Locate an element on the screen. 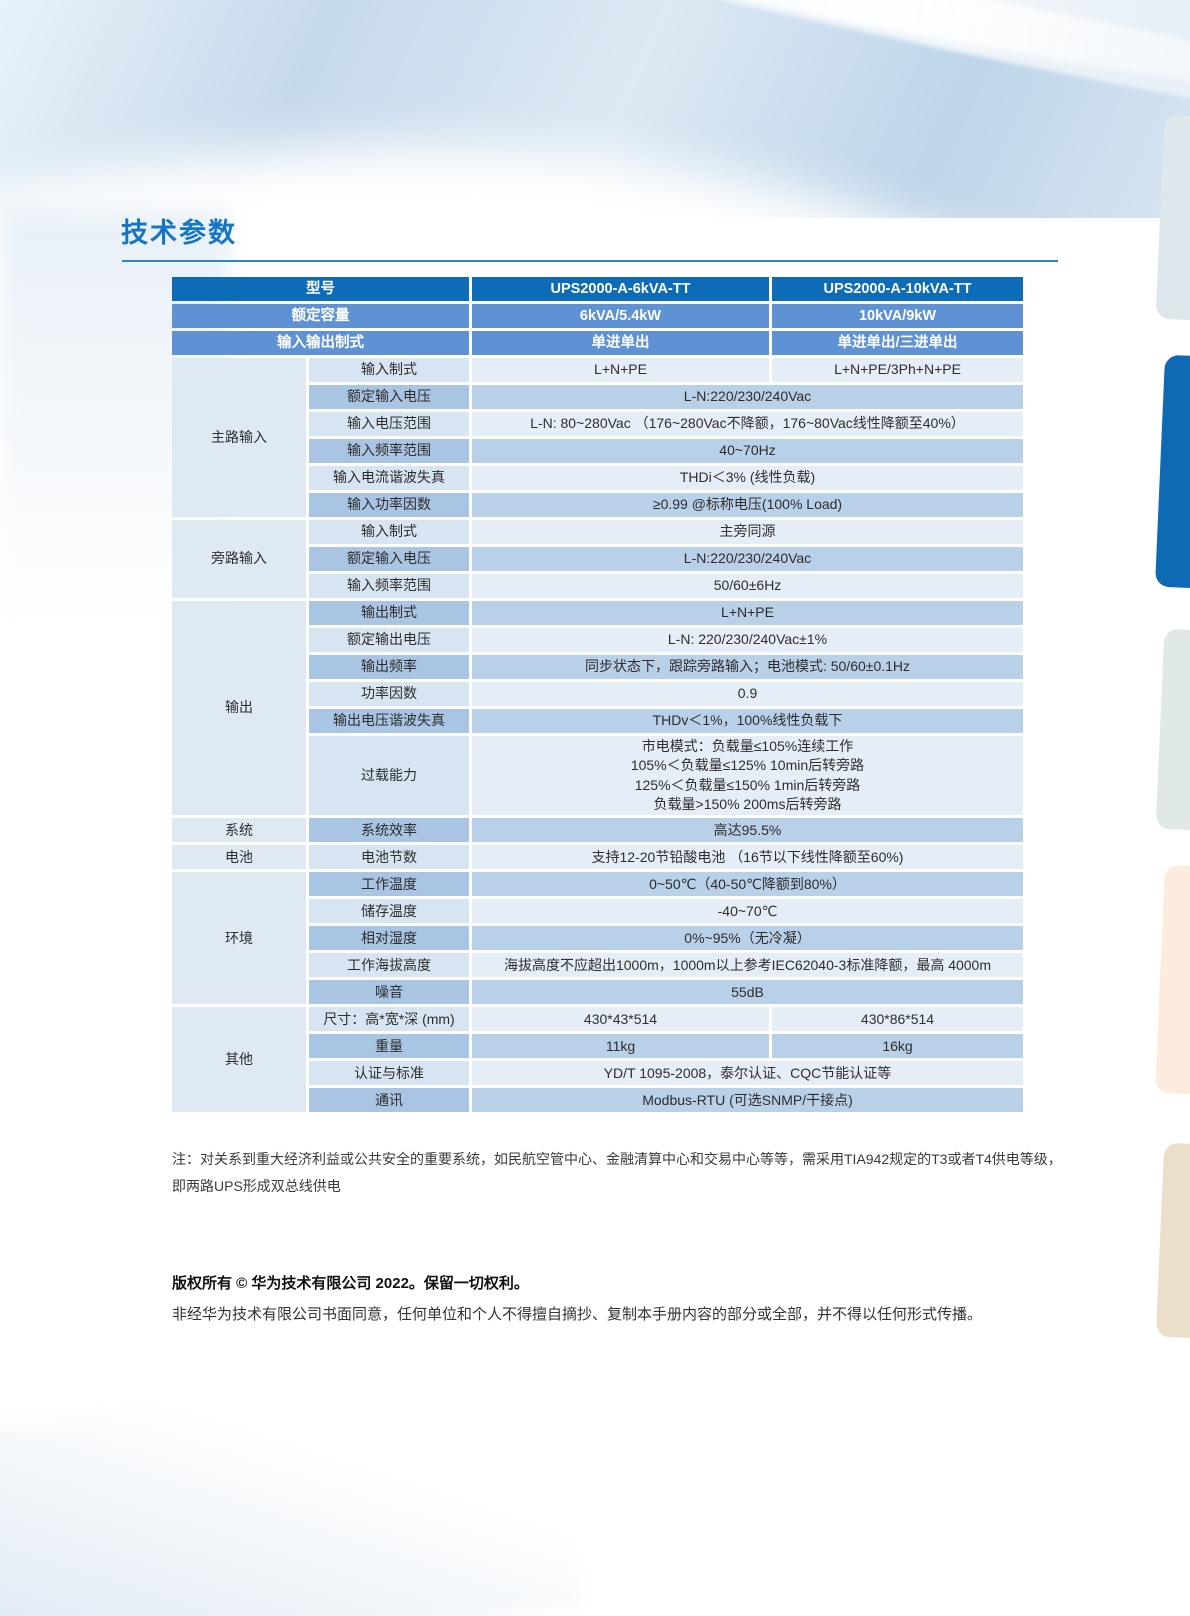 The height and width of the screenshot is (1616, 1190). table-value-cell: 16kg is located at coordinates (897, 1046).